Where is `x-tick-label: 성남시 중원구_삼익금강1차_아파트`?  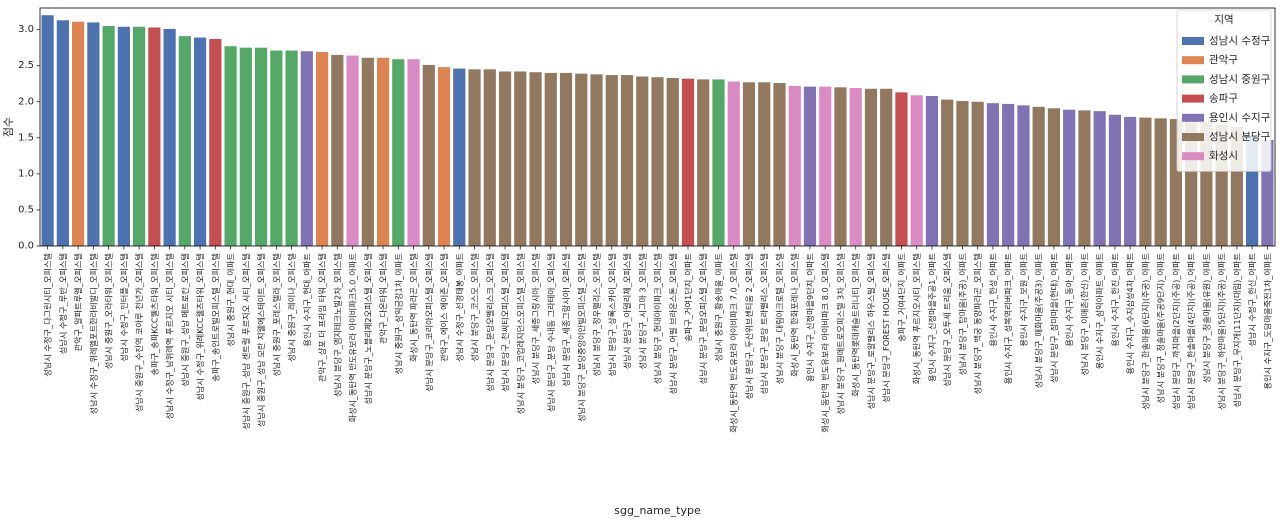
x-tick-label: 성남시 중원구_삼익금강1차_아파트 is located at coordinates (398, 314).